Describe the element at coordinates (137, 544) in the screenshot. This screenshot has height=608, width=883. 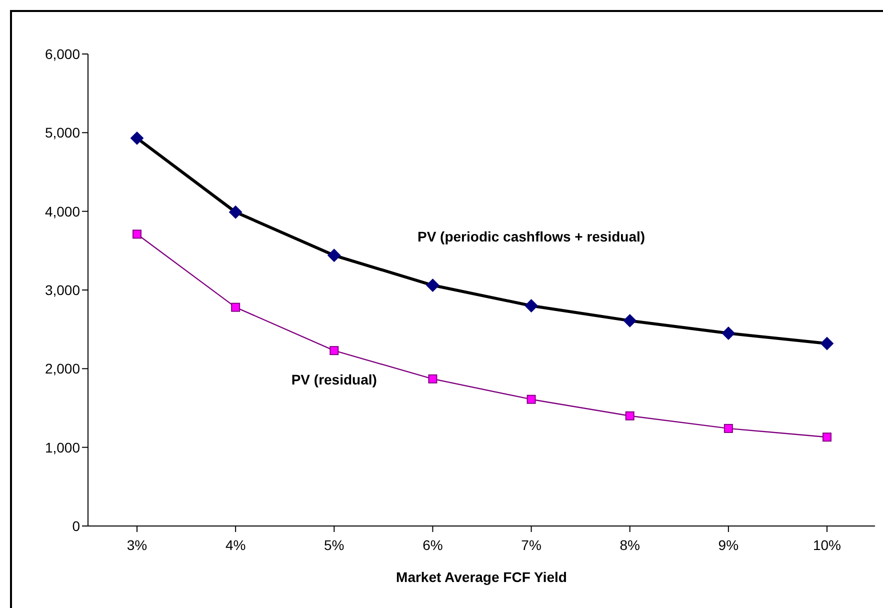
I see `x-tick-label: 3%` at that location.